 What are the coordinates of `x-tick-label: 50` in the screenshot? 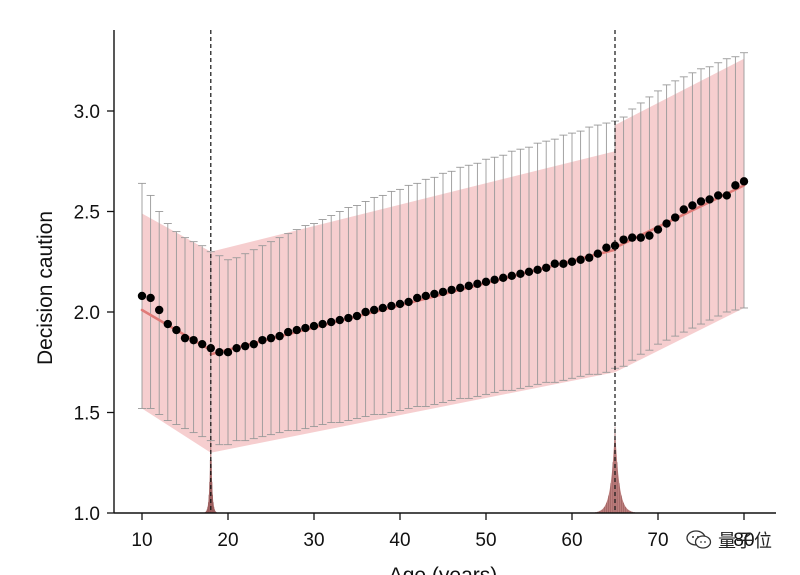 It's located at (485, 540).